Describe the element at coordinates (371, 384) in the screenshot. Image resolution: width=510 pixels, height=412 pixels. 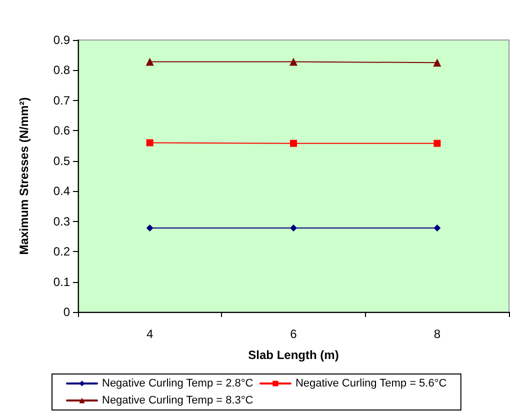
I see `legend-label: Negative Curling Temp = 5.6°C` at that location.